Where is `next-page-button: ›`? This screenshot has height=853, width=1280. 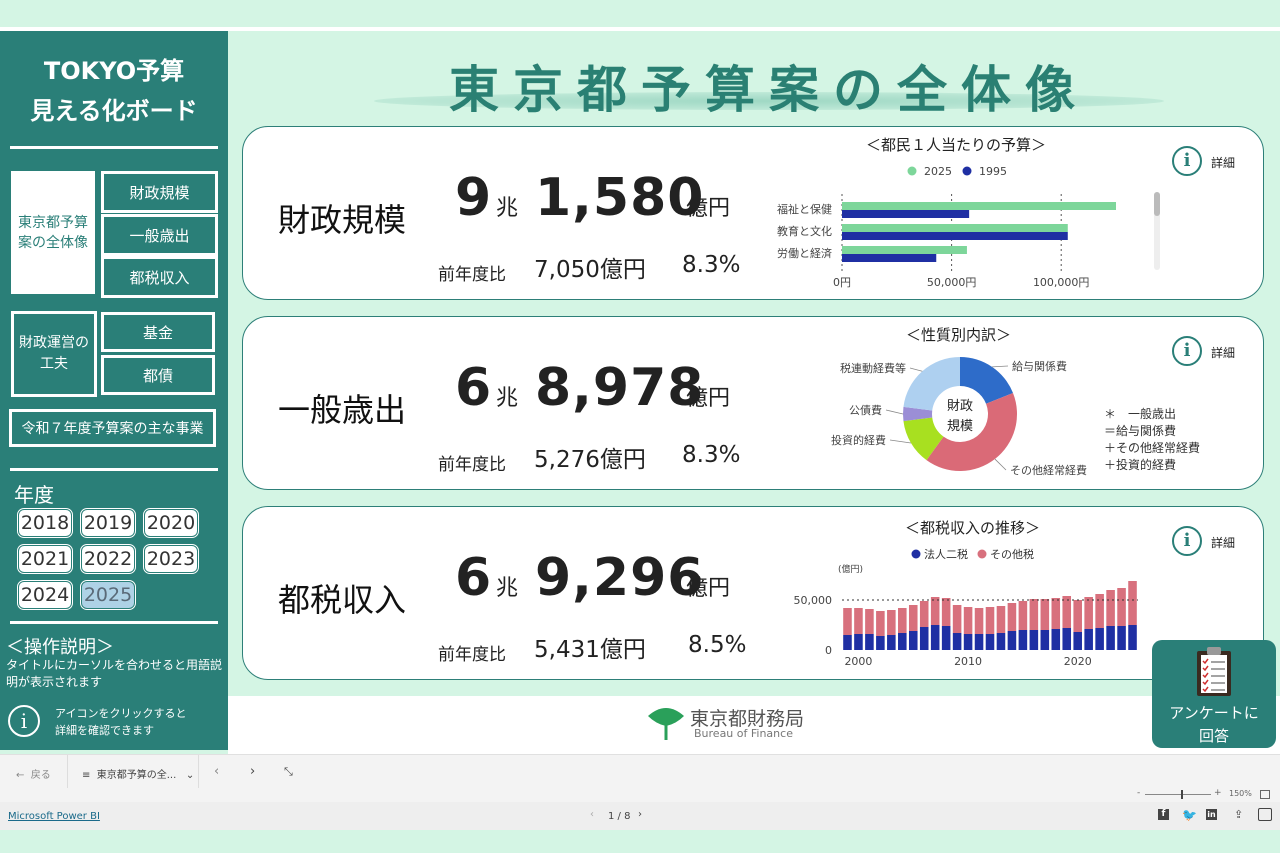
next-page-button: › is located at coordinates (640, 814).